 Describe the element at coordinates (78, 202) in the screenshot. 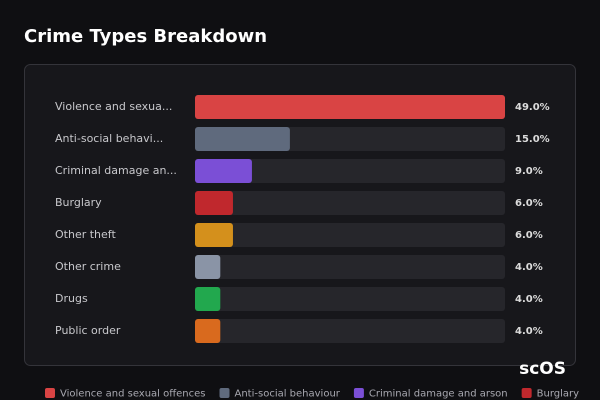

I see `category-label: Burglary` at that location.